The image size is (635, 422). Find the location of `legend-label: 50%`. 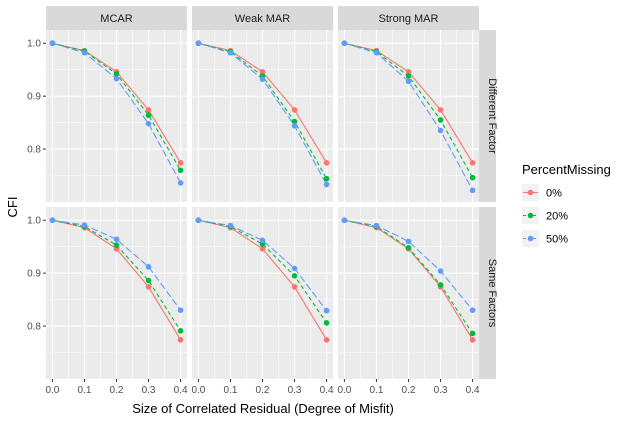

legend-label: 50% is located at coordinates (557, 240).